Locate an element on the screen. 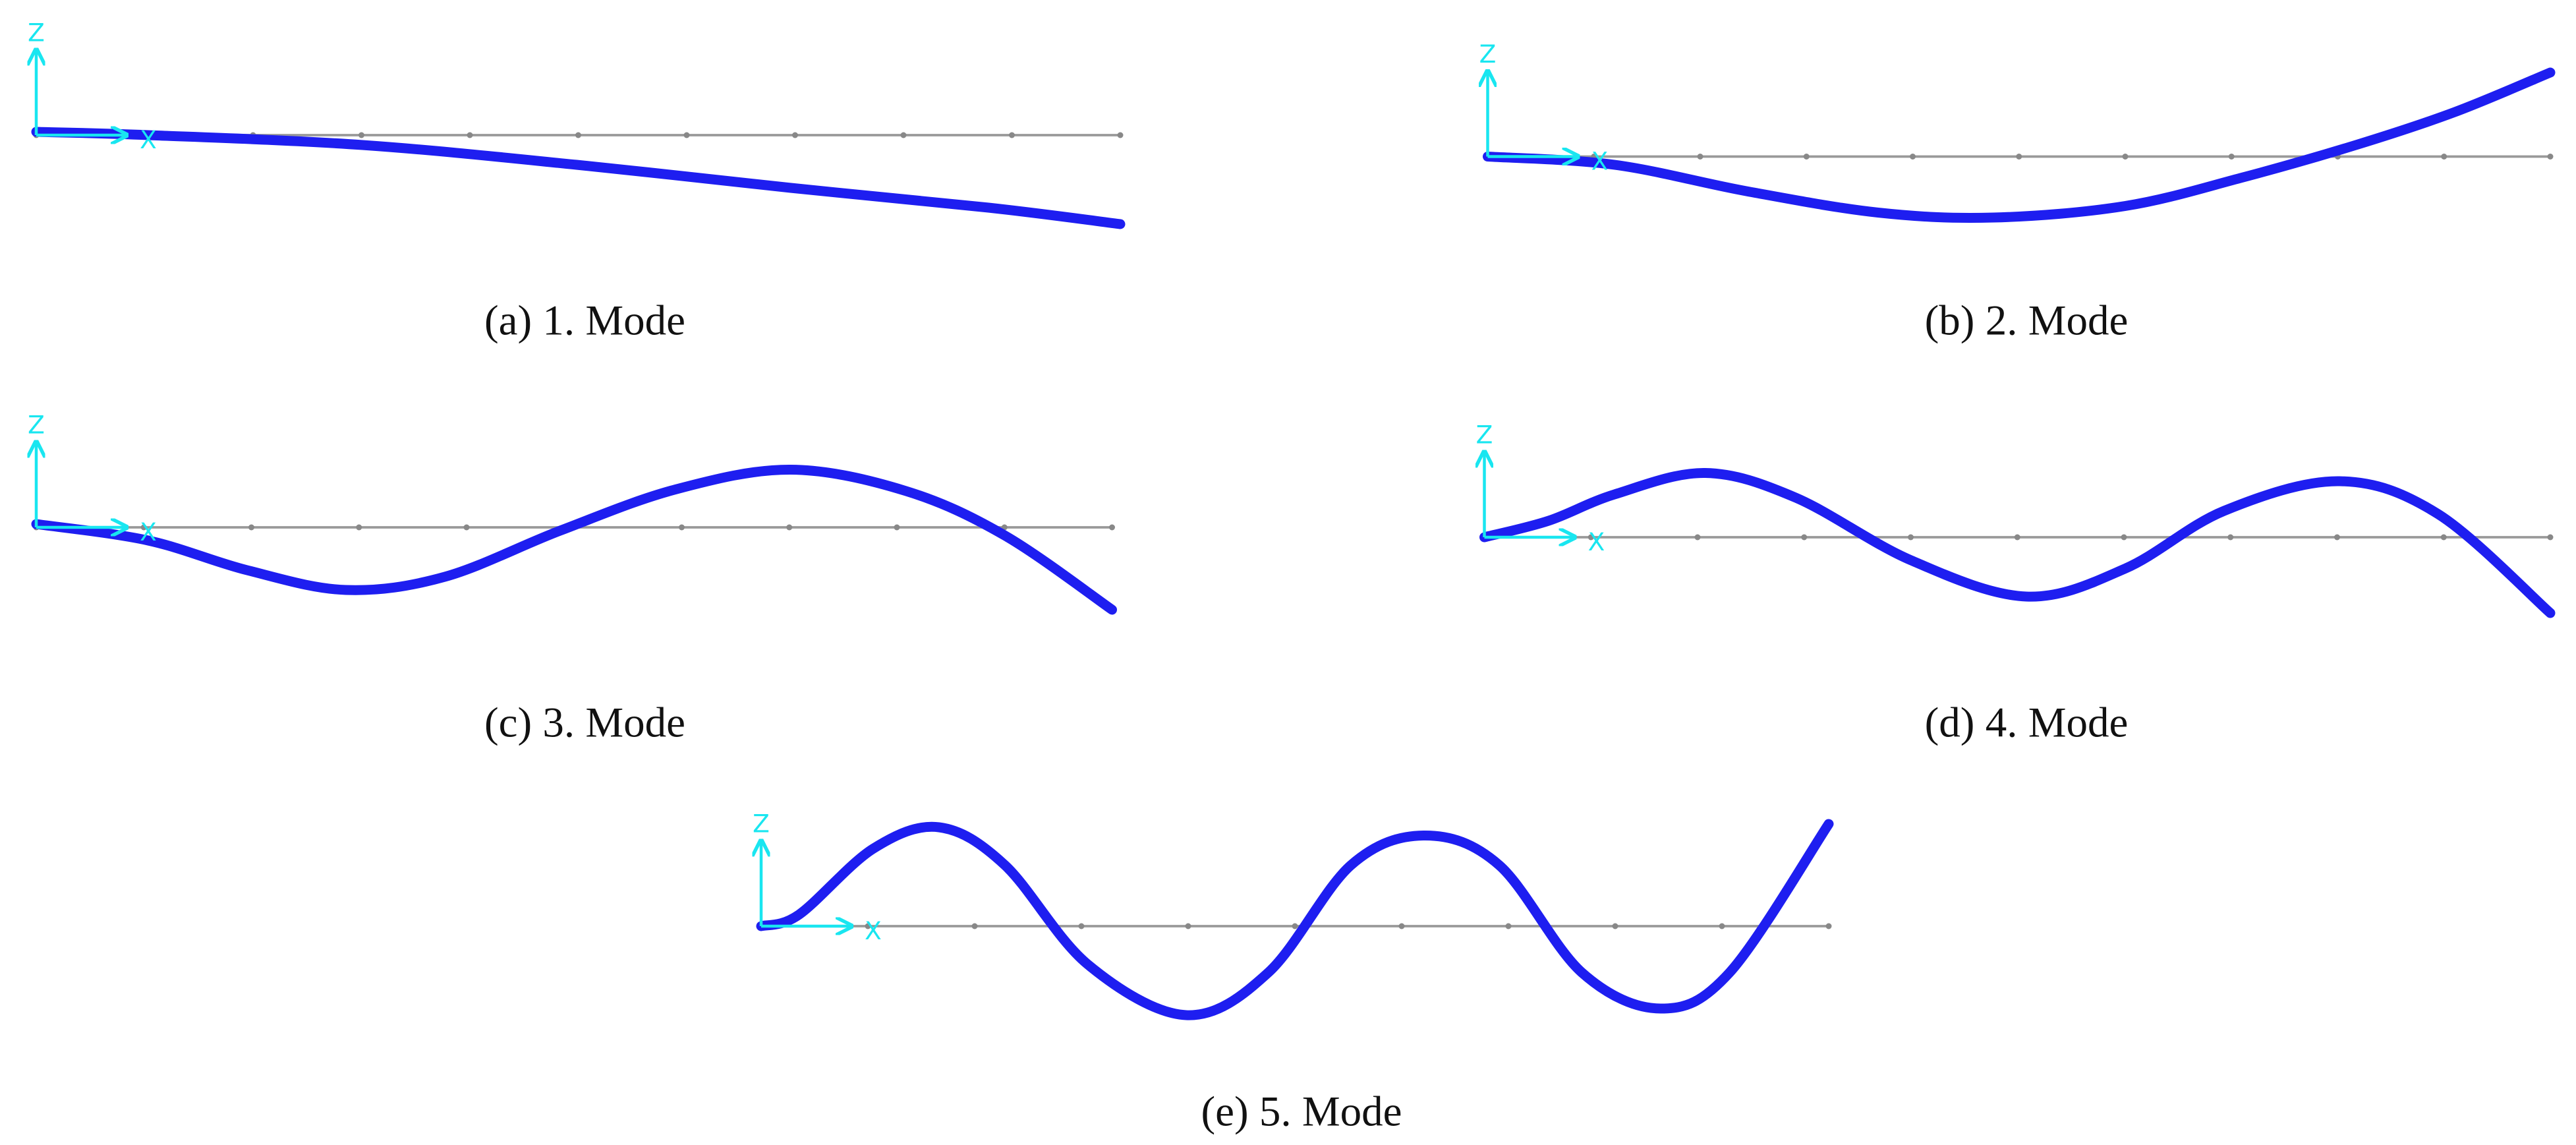 This screenshot has height=1145, width=2576. caption: (d) 4. Mode is located at coordinates (2027, 723).